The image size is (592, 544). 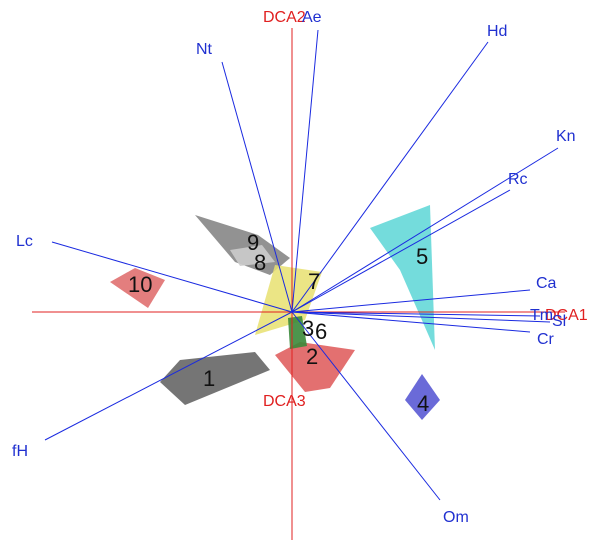 I want to click on group-label: 4, so click(x=423, y=403).